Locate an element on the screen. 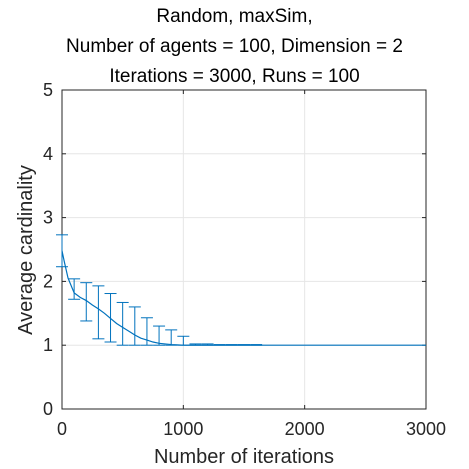 This screenshot has width=469, height=469. y-axis-label: Average cardinality is located at coordinates (26, 250).